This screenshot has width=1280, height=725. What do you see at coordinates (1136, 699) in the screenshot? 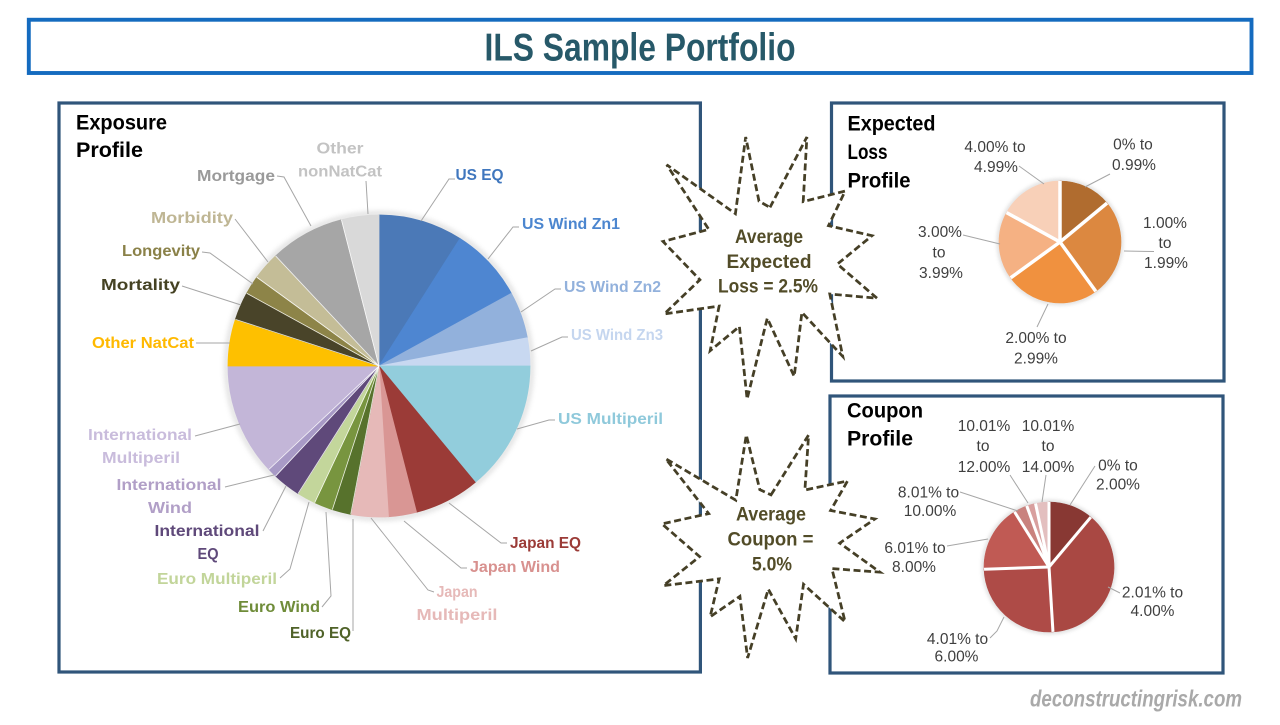
I see `svg-text: deconstructingrisk.com` at bounding box center [1136, 699].